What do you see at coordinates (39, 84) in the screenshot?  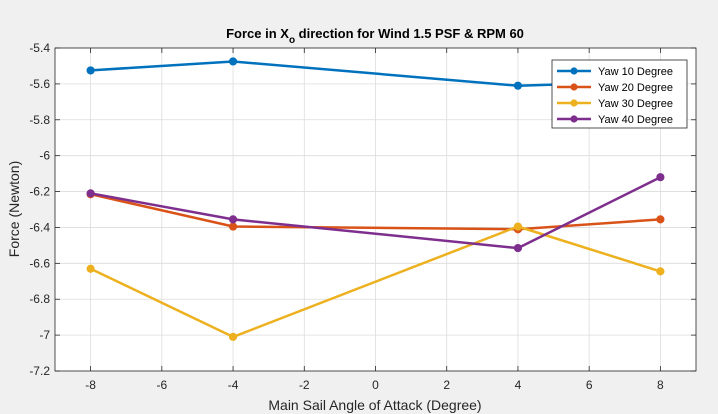 I see `y-tick-label: -5.6` at bounding box center [39, 84].